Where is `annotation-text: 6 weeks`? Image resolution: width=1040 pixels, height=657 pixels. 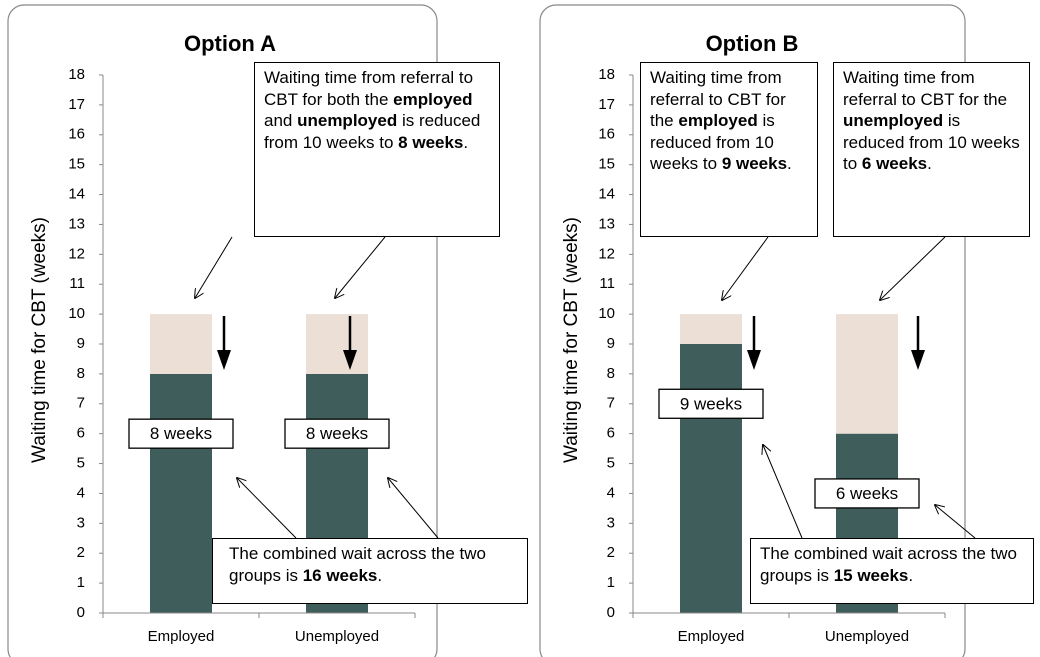
annotation-text: 6 weeks is located at coordinates (894, 163).